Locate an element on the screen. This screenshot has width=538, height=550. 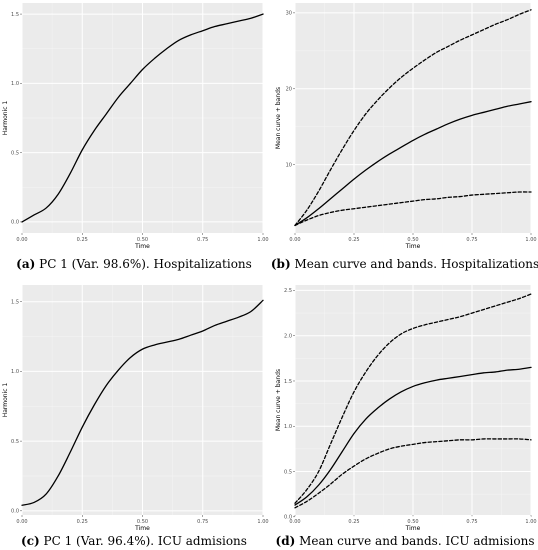
caption-c: (c) PC 1 (Var. 96.4%). ICU admisions is located at coordinates (134, 541).